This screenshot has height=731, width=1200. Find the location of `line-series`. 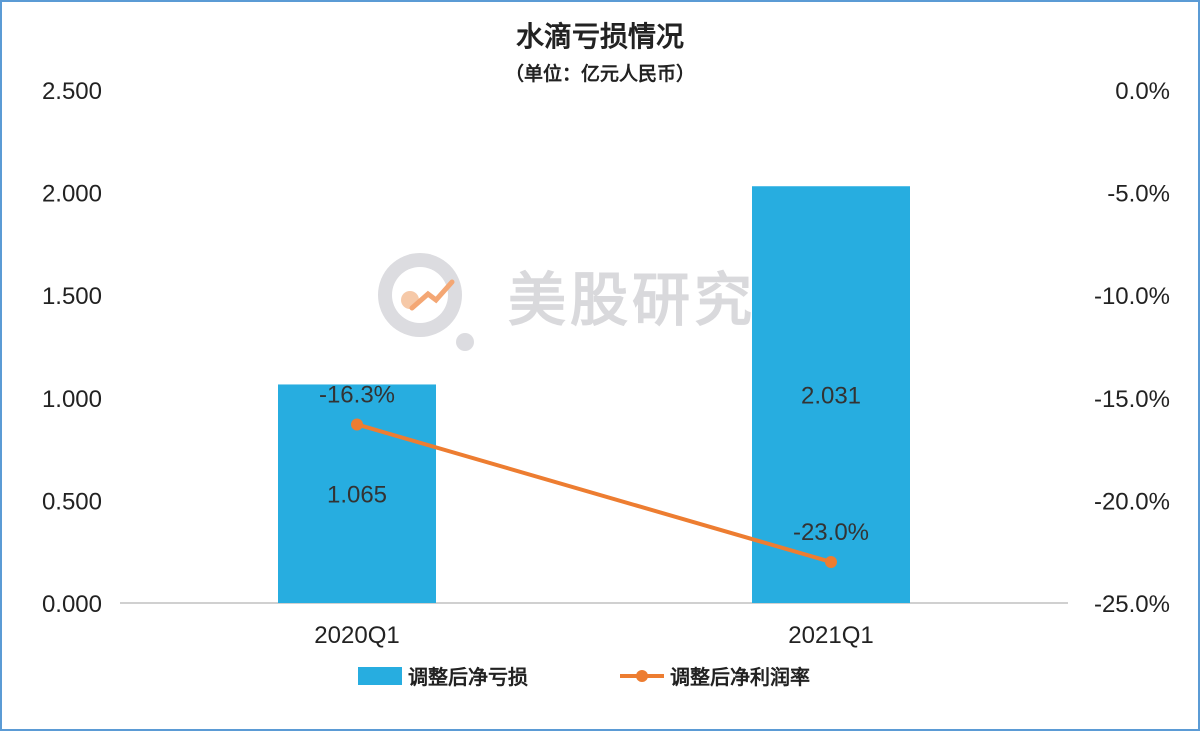

line-series is located at coordinates (594, 493).